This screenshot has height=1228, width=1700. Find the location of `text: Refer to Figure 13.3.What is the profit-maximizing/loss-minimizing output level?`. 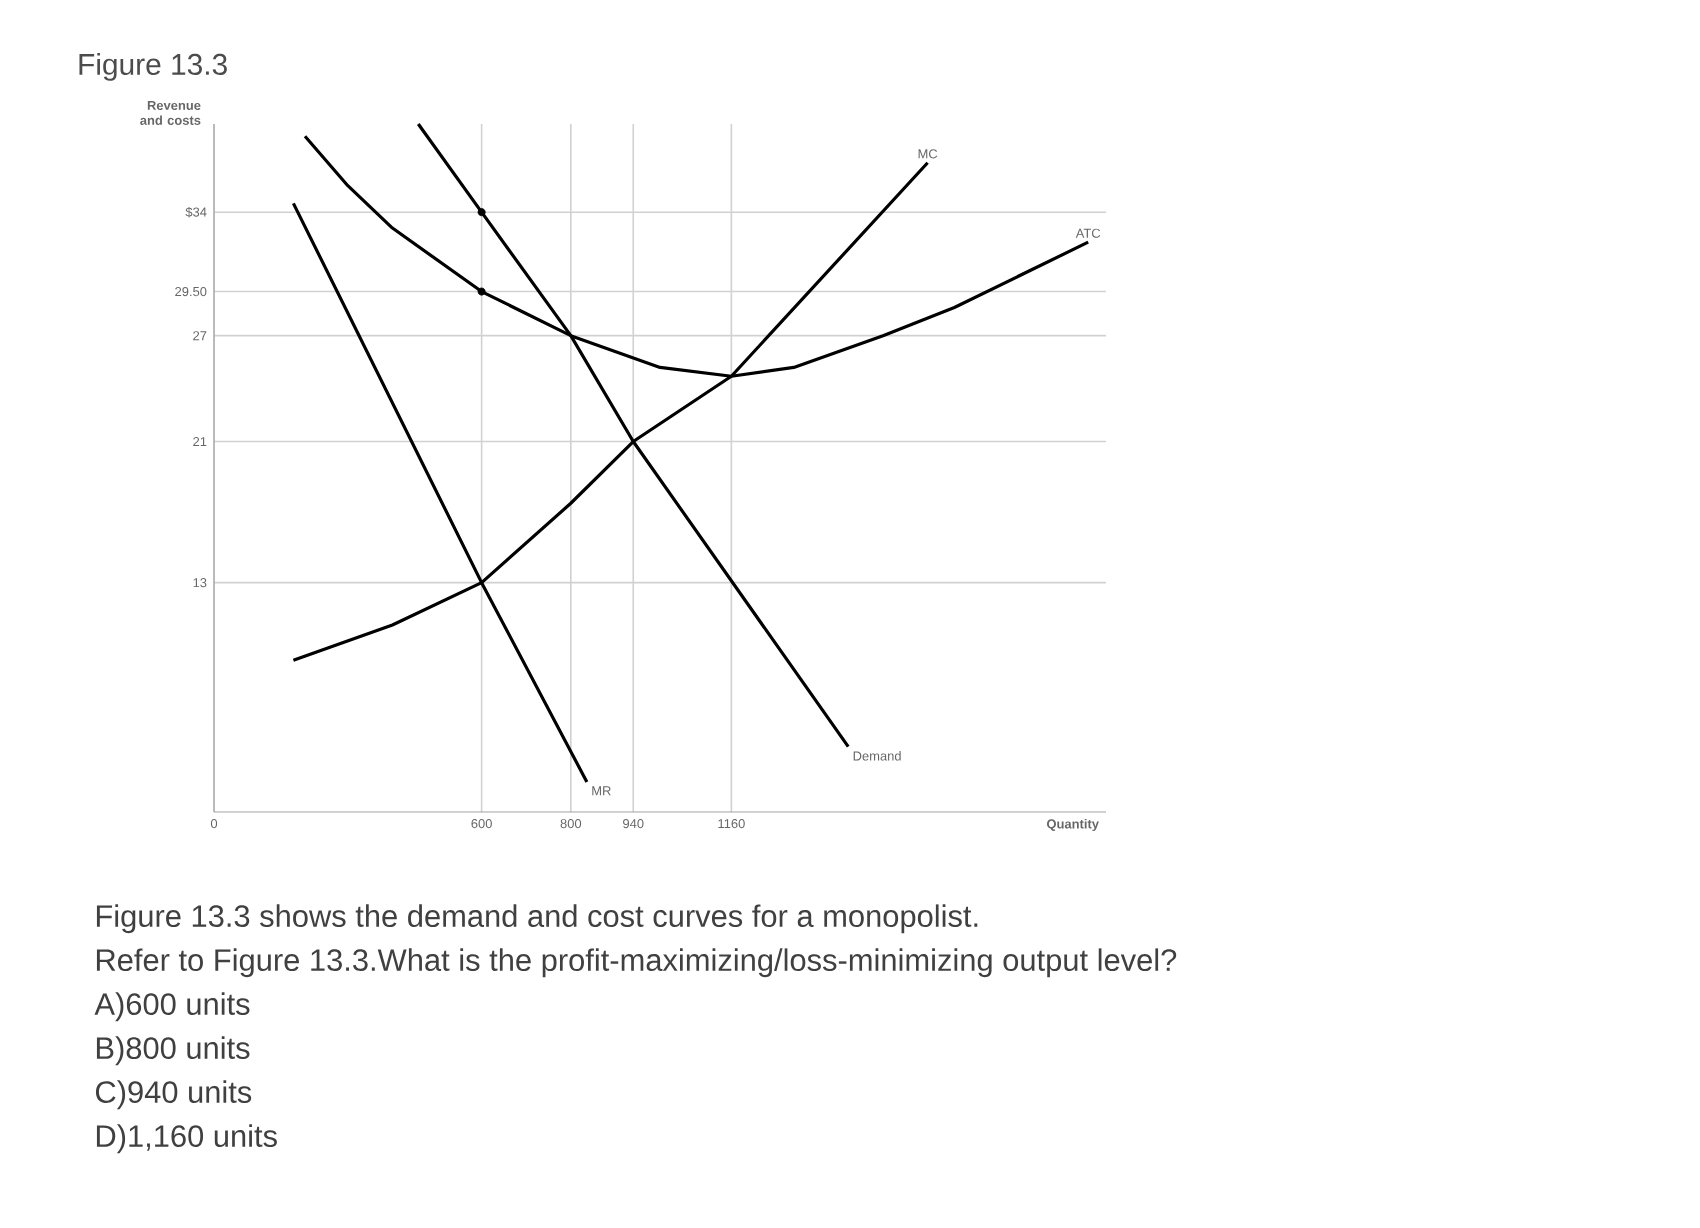

text: Refer to Figure 13.3.What is the profit-maximizing/loss-minimizing output level? is located at coordinates (636, 963).